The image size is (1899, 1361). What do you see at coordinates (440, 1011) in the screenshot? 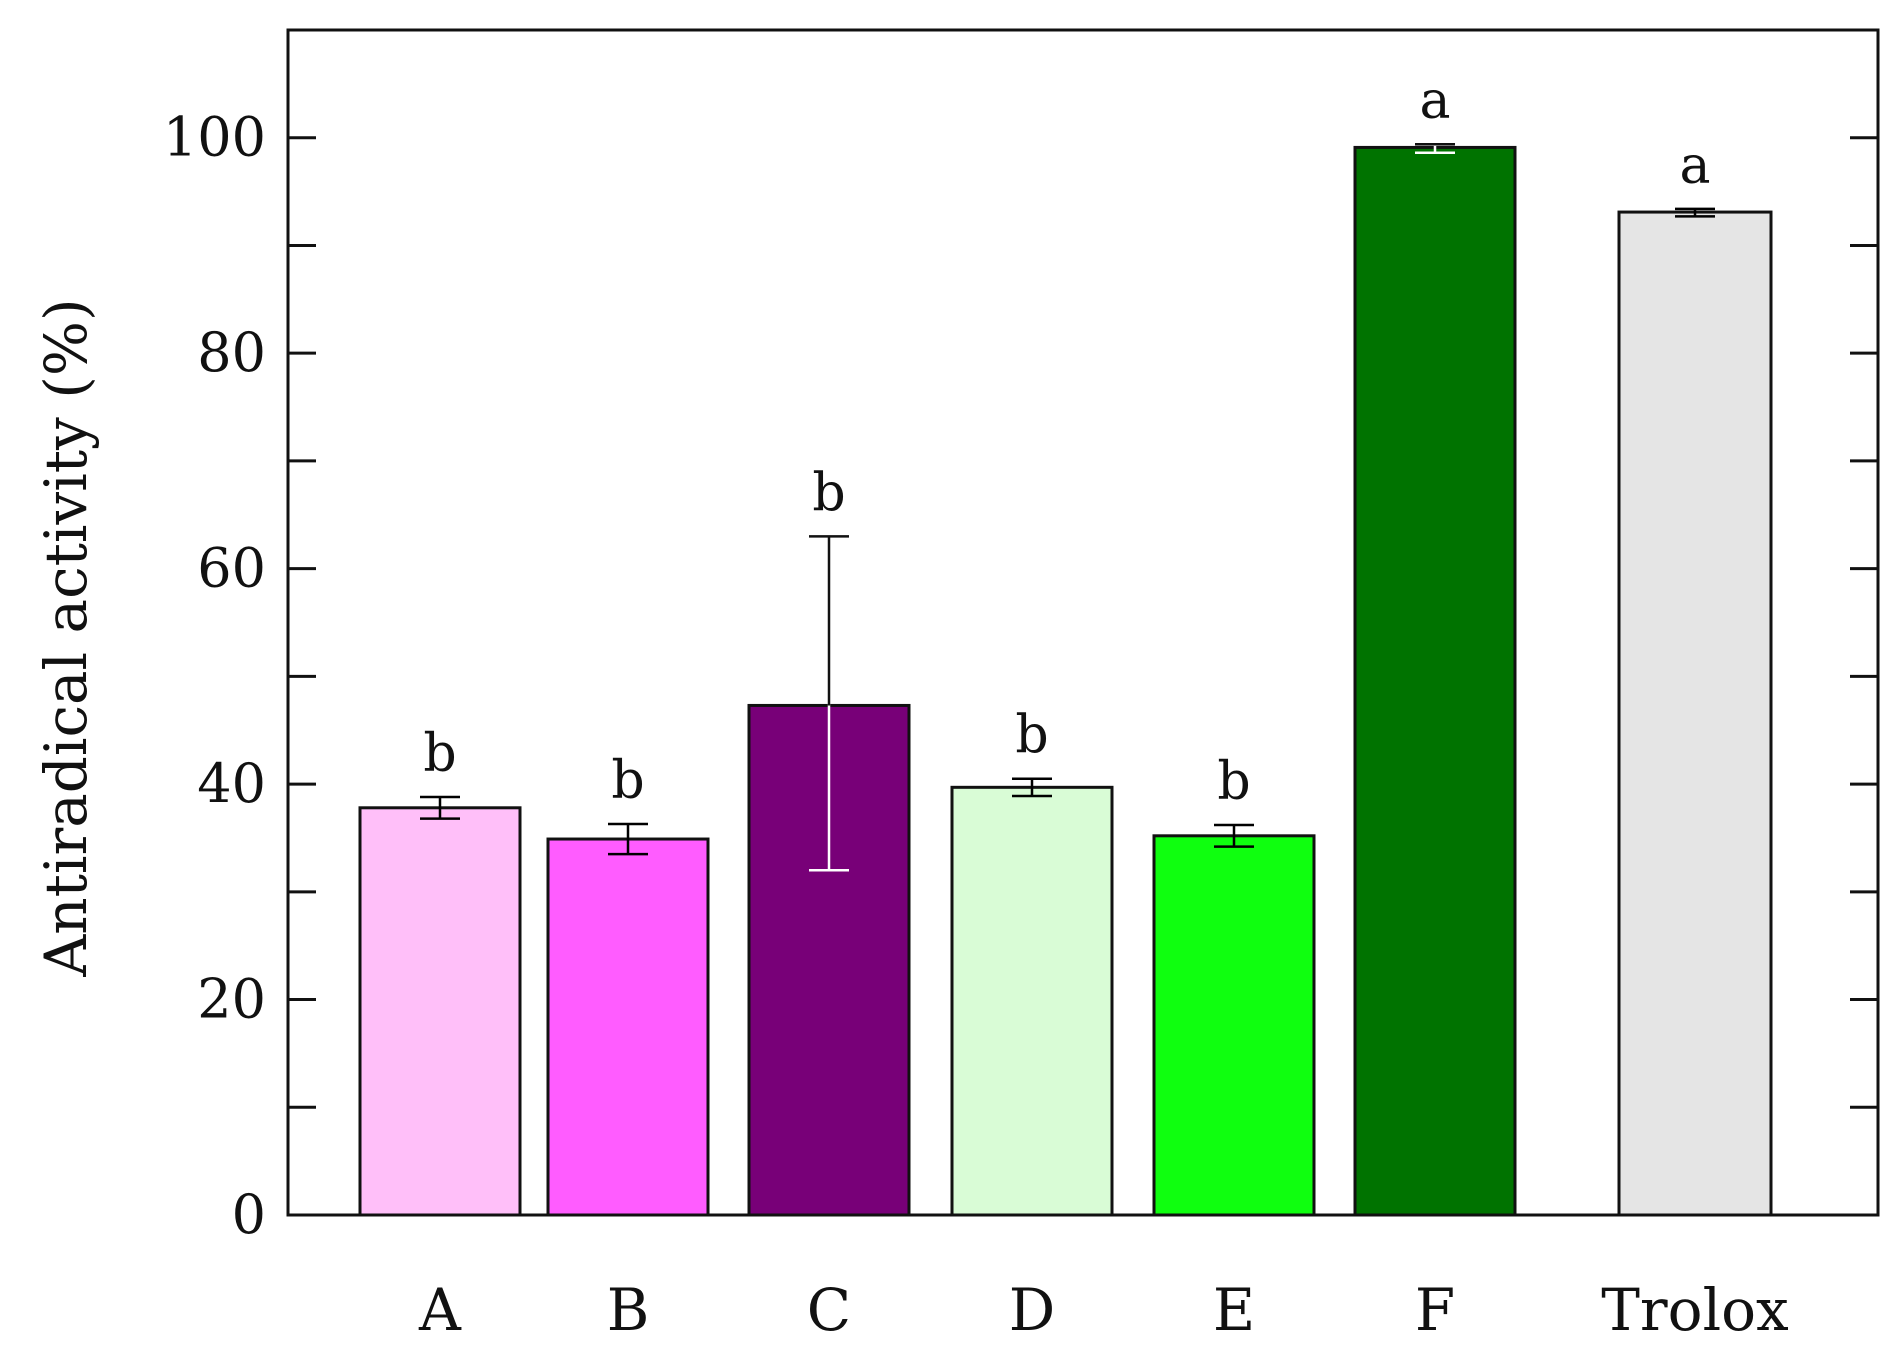
I see `bar-a` at bounding box center [440, 1011].